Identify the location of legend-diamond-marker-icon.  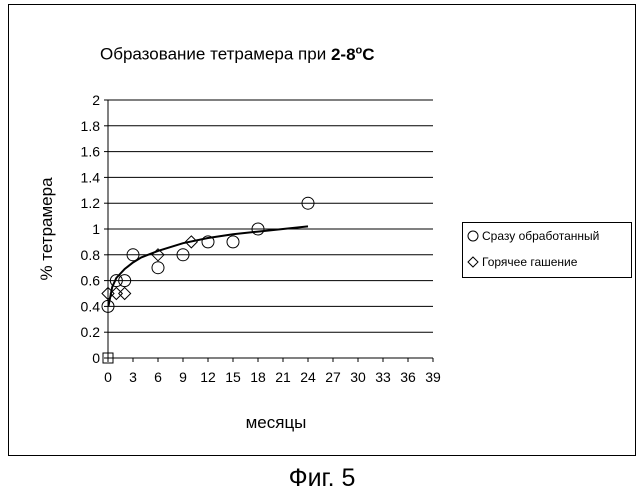
(473, 262).